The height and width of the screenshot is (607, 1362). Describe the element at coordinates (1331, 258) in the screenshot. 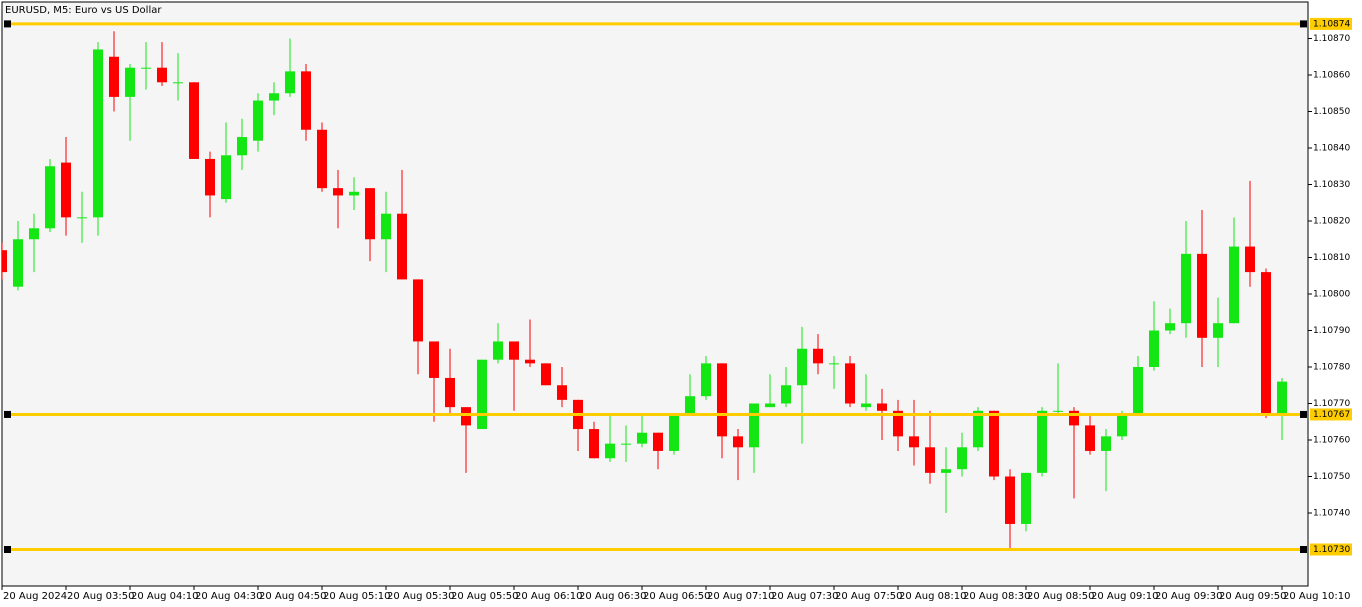

I see `y-tick-label: 1.10810` at that location.